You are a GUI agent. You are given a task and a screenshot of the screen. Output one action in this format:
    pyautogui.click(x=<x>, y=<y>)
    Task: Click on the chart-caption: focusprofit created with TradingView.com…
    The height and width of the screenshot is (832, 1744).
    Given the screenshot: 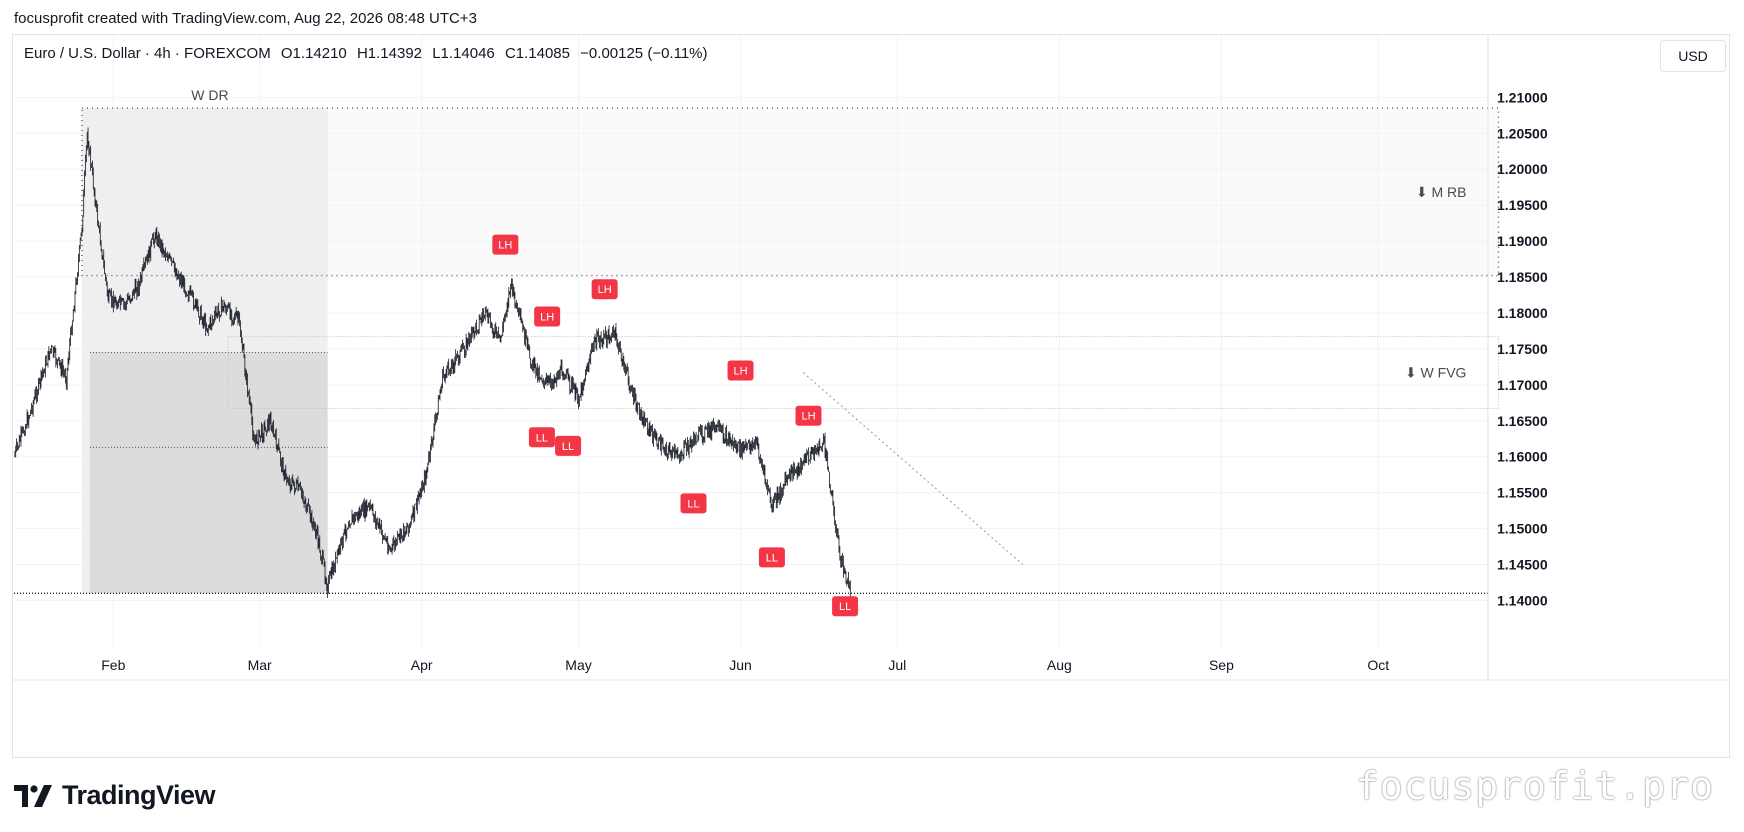 What is the action you would take?
    pyautogui.click(x=245, y=18)
    